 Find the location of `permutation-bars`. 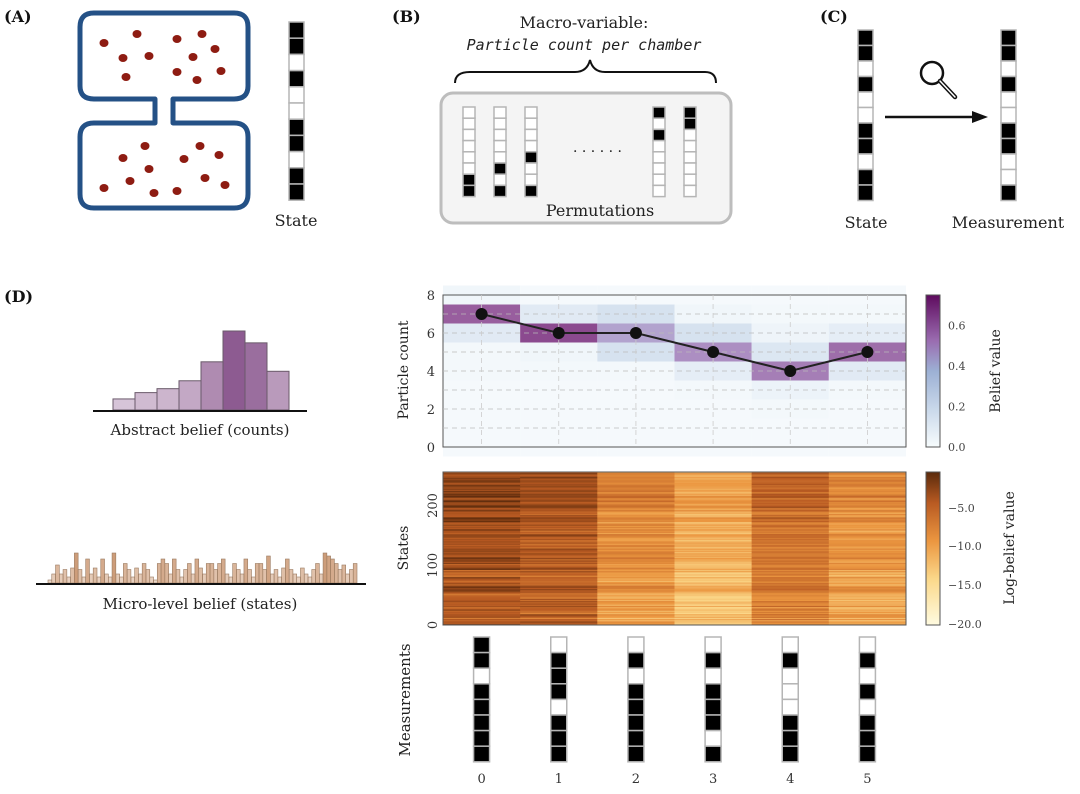

permutation-bars is located at coordinates (579, 152).